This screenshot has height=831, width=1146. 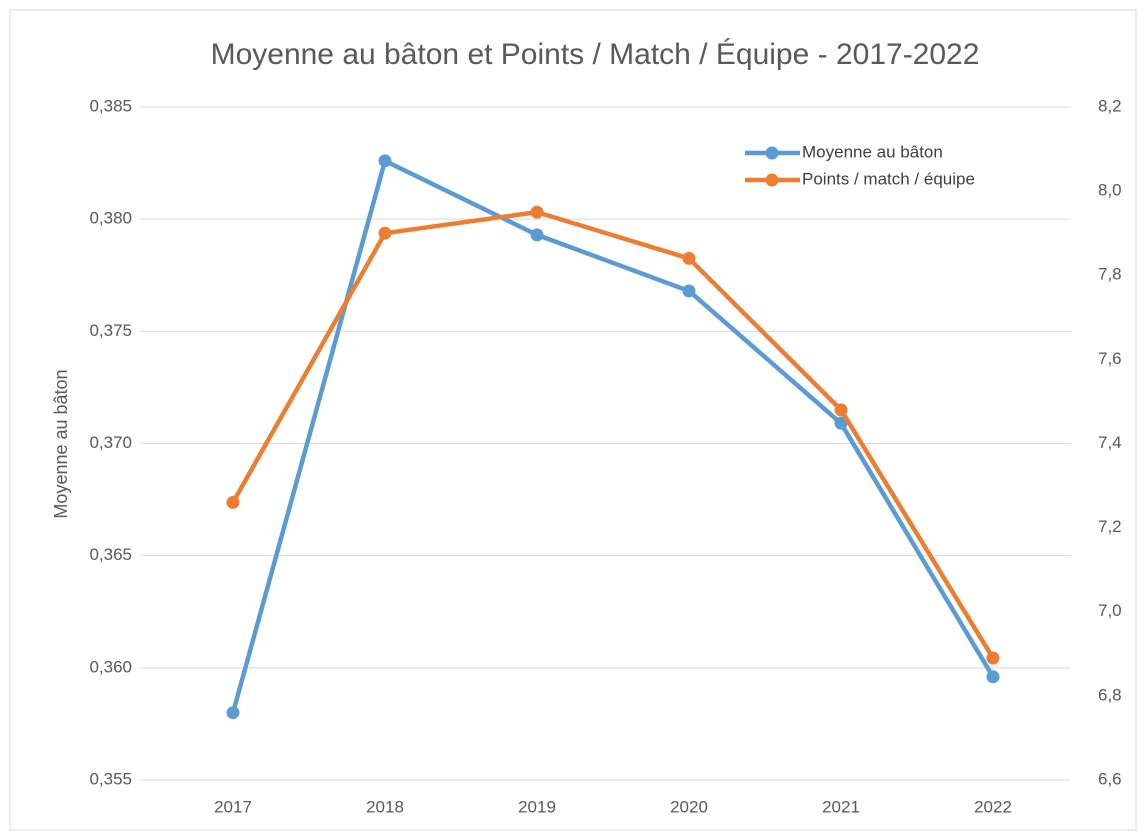 I want to click on y-tick-label: 0,360, so click(x=110, y=666).